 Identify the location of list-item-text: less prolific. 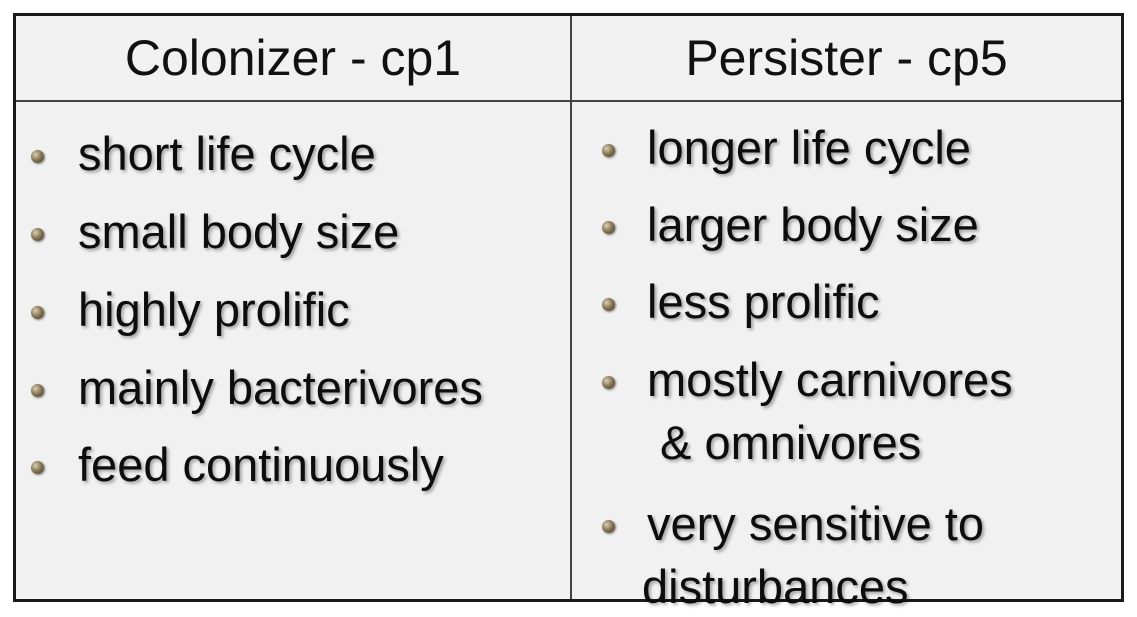
(763, 301).